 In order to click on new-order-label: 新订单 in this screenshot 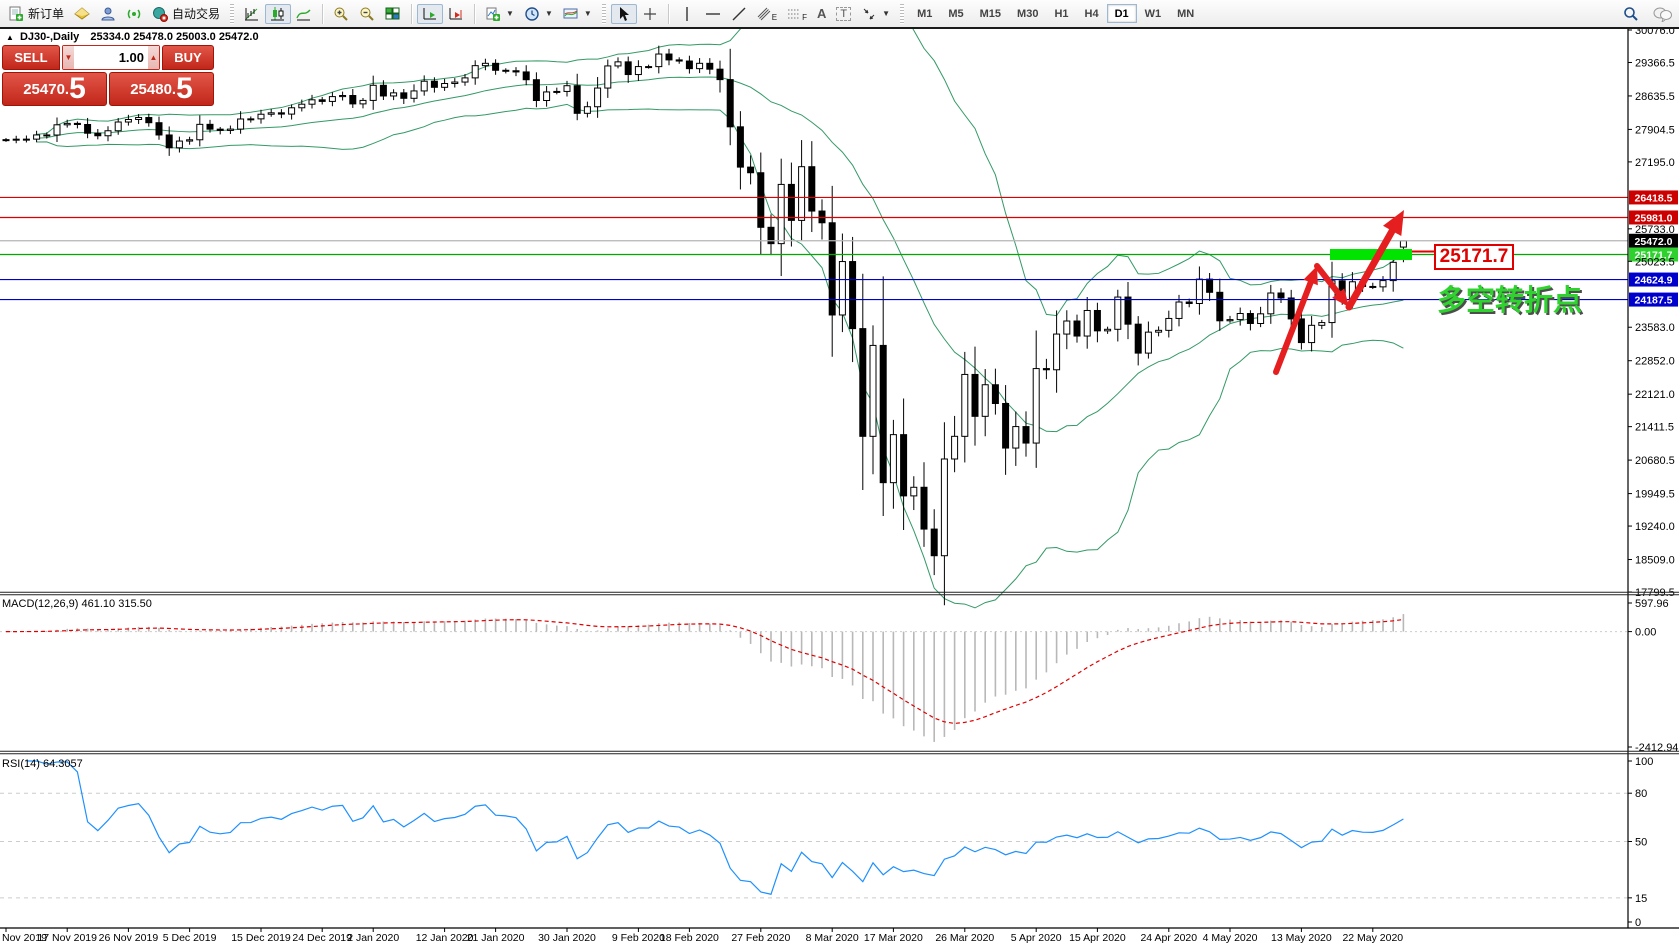, I will do `click(46, 14)`.